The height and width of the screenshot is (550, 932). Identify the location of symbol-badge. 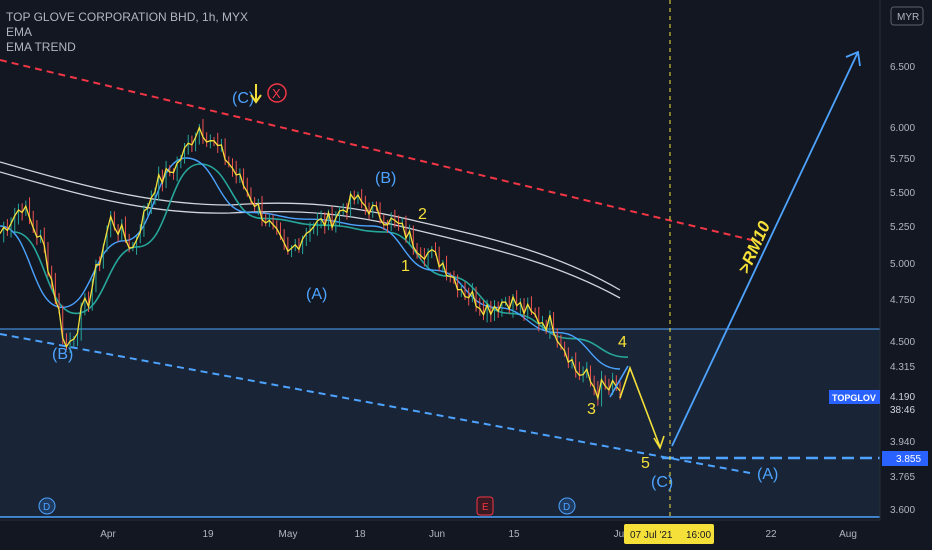
(854, 397).